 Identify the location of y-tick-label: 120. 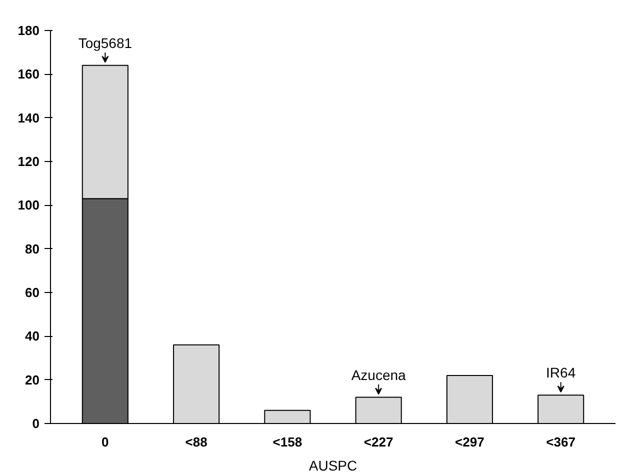
(29, 161).